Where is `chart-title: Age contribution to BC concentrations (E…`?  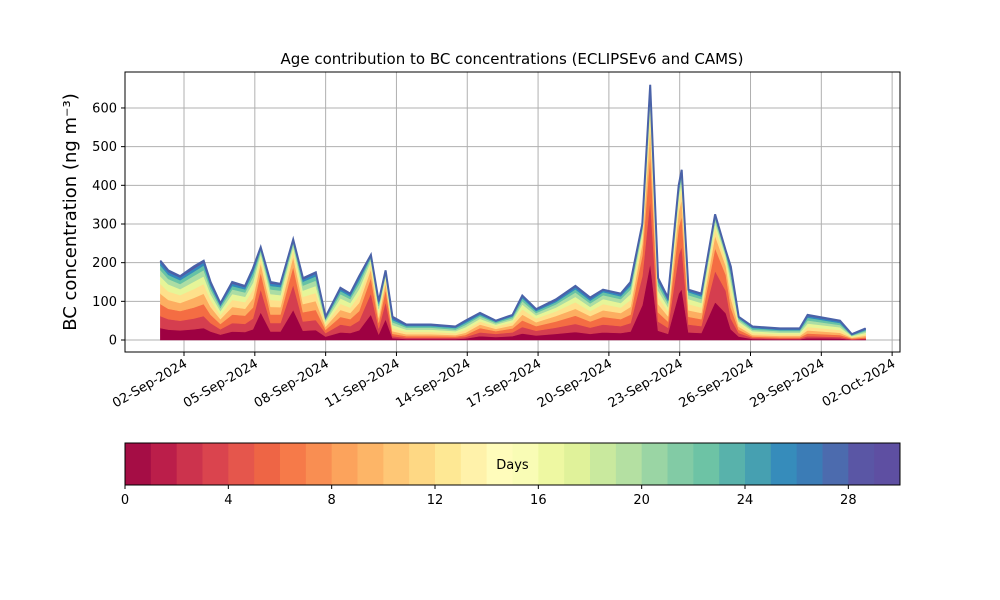 chart-title: Age contribution to BC concentrations (E… is located at coordinates (512, 59).